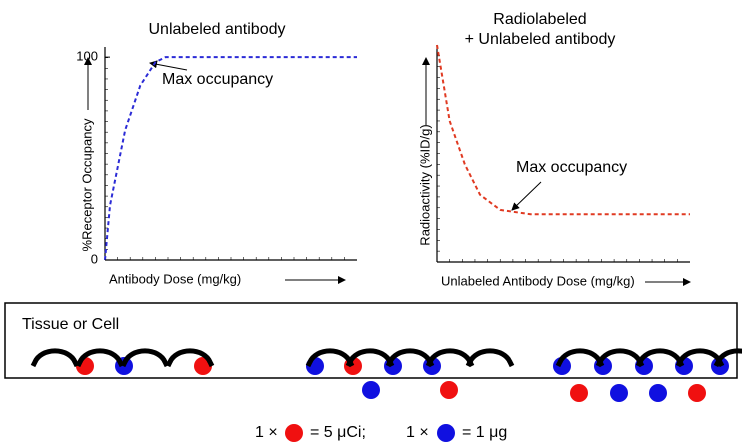 This screenshot has height=445, width=742. I want to click on y-axis-label: Radioactivity (%ID/g), so click(424, 184).